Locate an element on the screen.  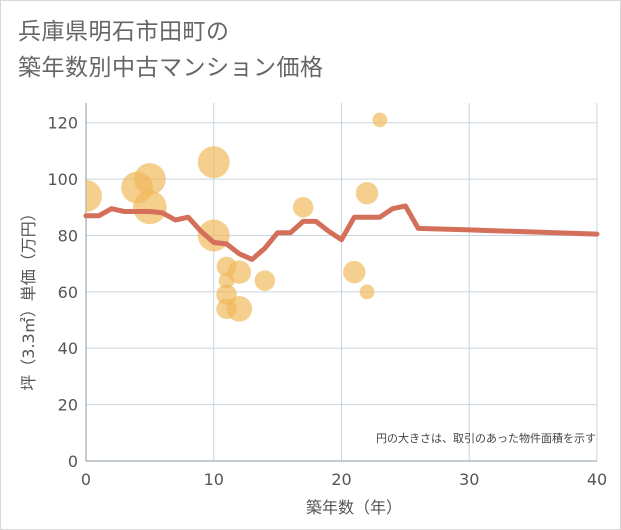
x-tick-label-2: 20 is located at coordinates (341, 479).